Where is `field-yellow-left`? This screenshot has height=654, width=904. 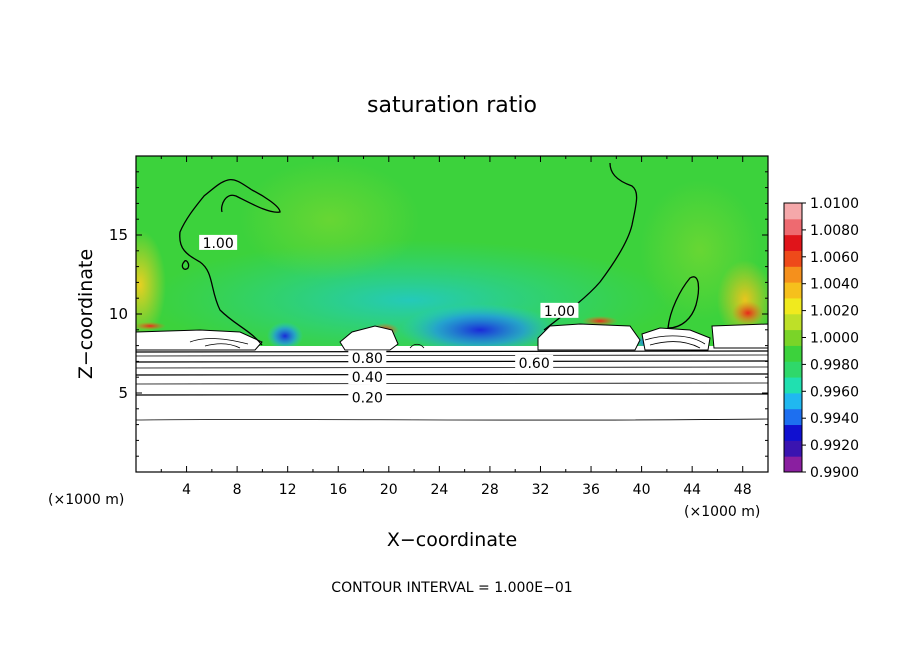
field-yellow-left is located at coordinates (151, 285).